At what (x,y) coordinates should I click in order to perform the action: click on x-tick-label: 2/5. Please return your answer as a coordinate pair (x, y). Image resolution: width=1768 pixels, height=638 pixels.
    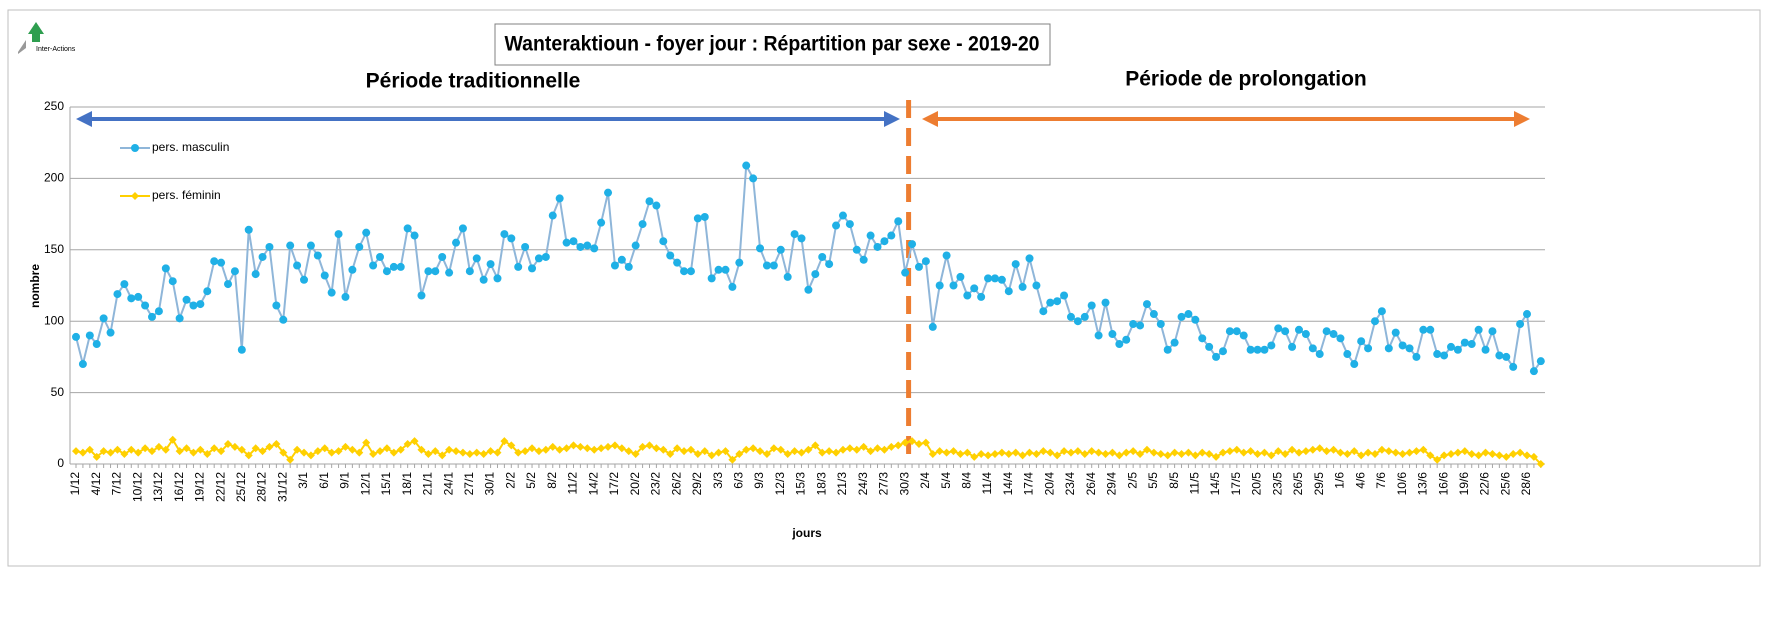
    Looking at the image, I should click on (1132, 480).